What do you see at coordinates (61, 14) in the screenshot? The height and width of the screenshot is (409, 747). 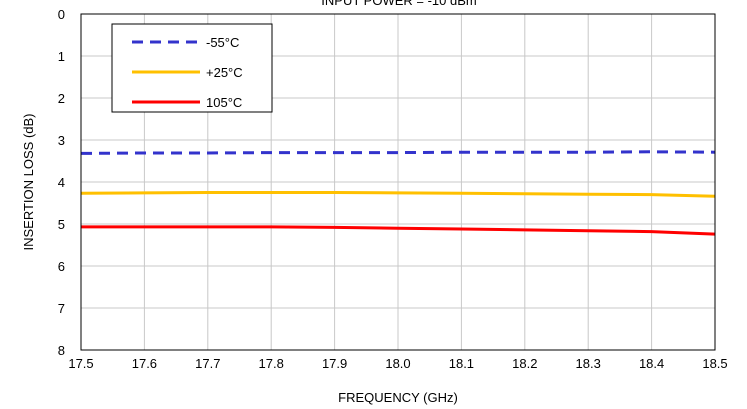 I see `y-tick-label: 0` at bounding box center [61, 14].